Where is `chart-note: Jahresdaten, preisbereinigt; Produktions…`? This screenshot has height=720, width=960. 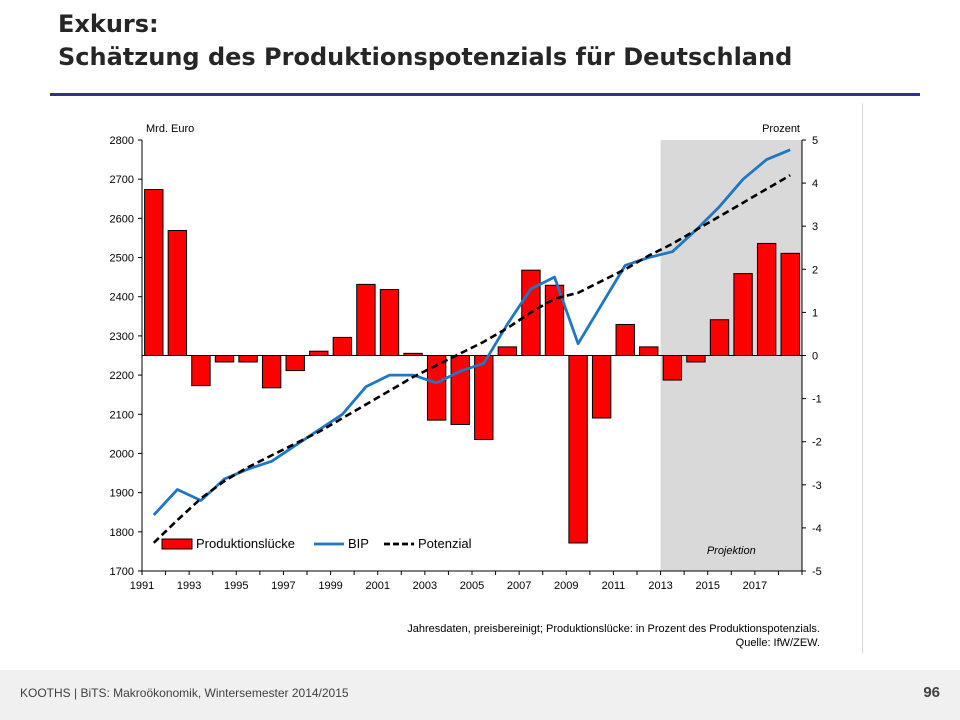
chart-note: Jahresdaten, preisbereinigt; Produktions… is located at coordinates (613, 629).